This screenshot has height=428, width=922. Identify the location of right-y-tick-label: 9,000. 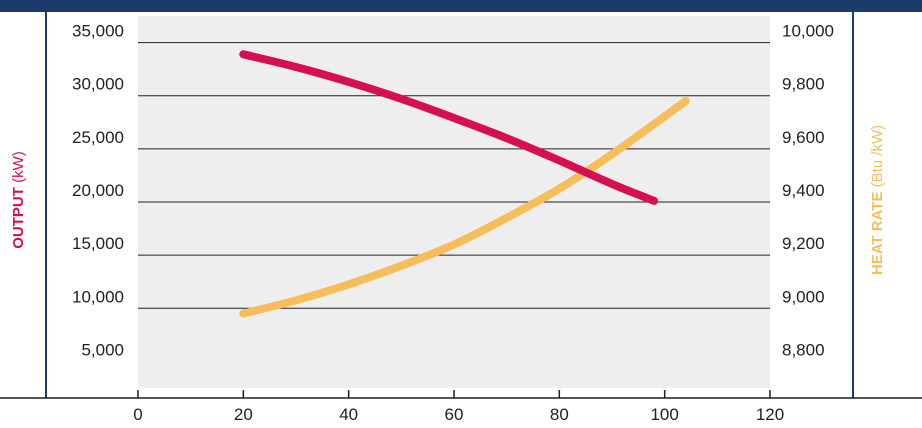
(803, 296).